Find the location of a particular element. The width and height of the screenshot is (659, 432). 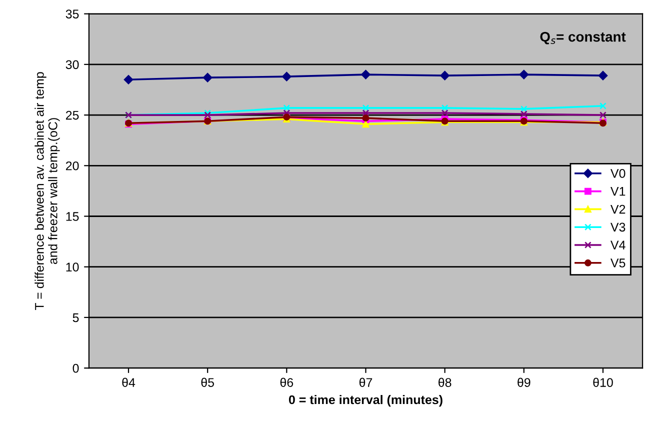

y-tick-label: 5 is located at coordinates (75, 317).